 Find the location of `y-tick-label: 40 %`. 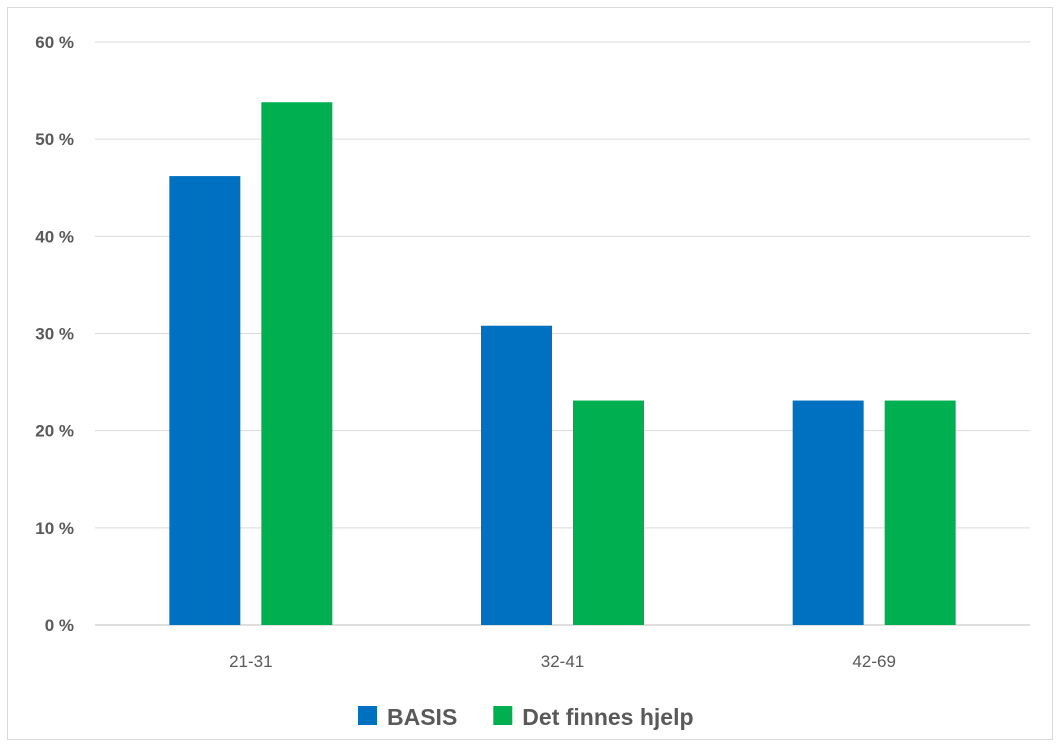

y-tick-label: 40 % is located at coordinates (54, 236).